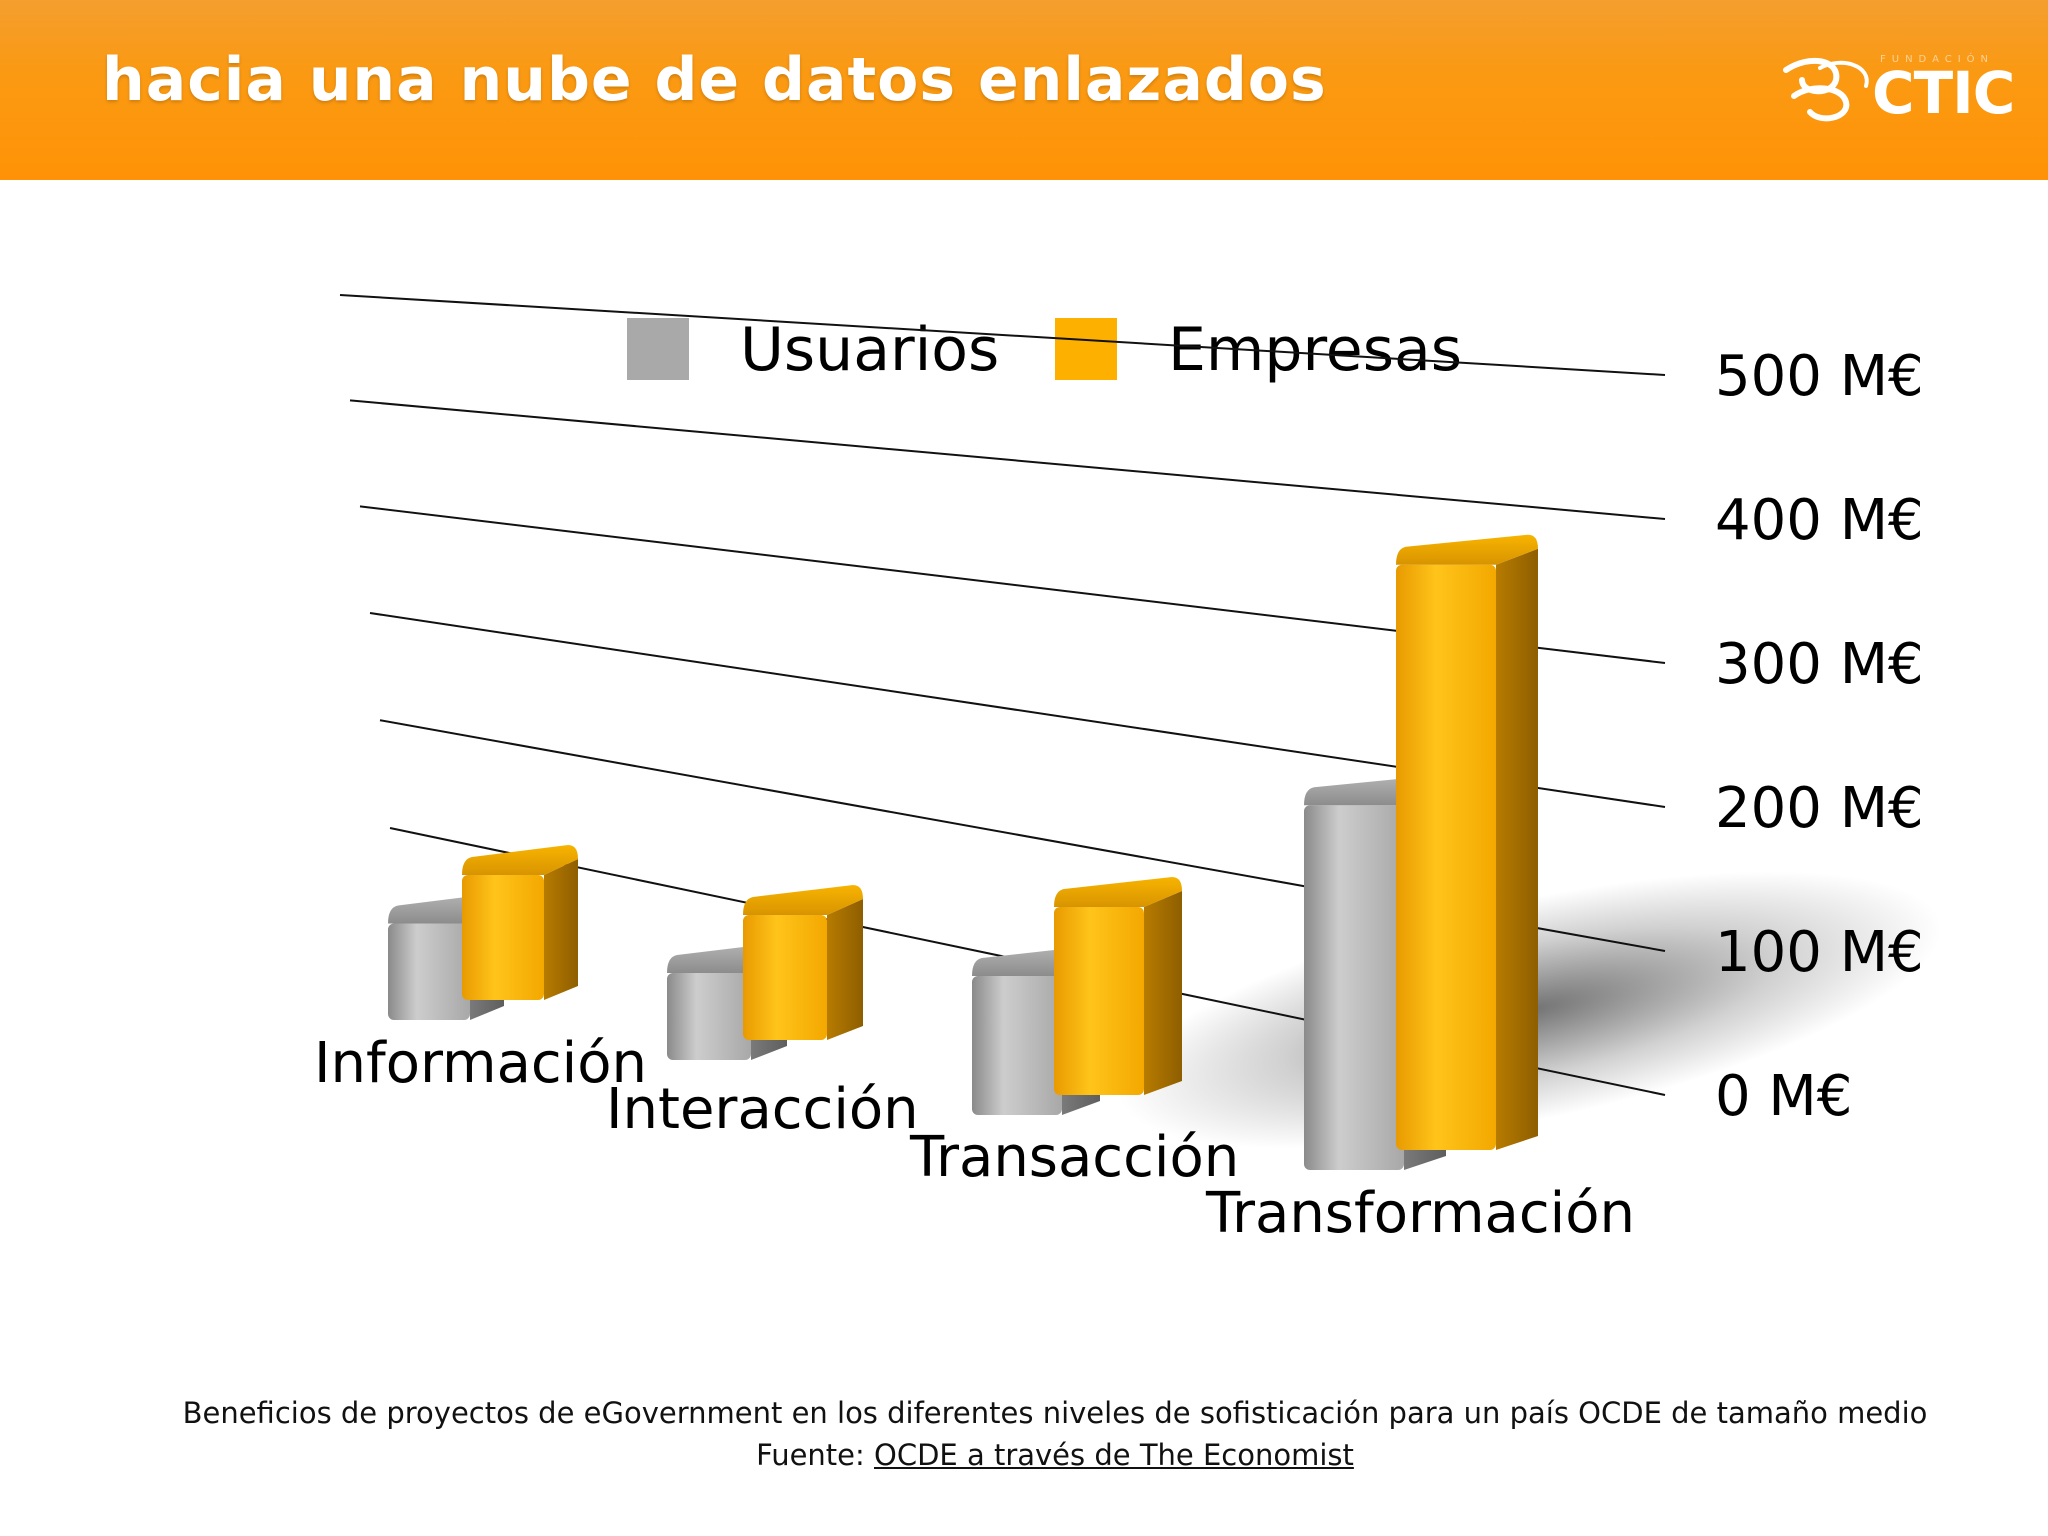 This screenshot has height=1536, width=2048. What do you see at coordinates (869, 350) in the screenshot?
I see `legend-label-usuarios: Usuarios` at bounding box center [869, 350].